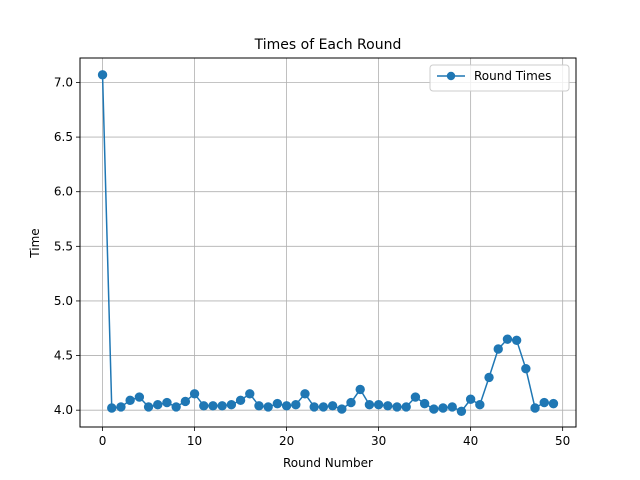 The image size is (640, 480). Describe the element at coordinates (512, 76) in the screenshot. I see `legend-label: Round Times` at that location.